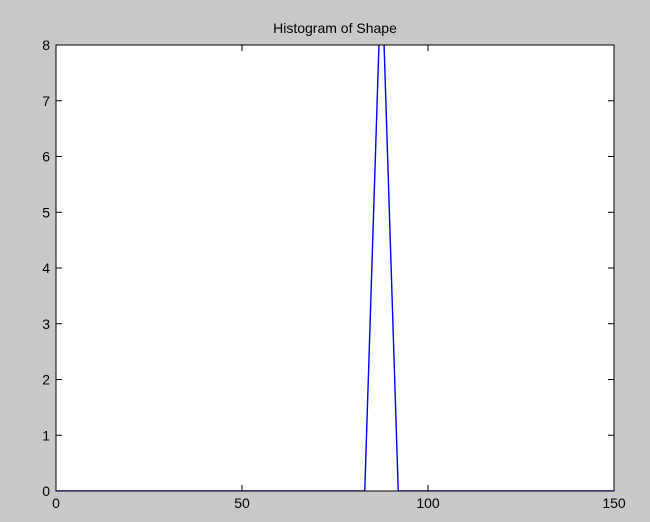  I want to click on y-tick-label-6: 6, so click(46, 157).